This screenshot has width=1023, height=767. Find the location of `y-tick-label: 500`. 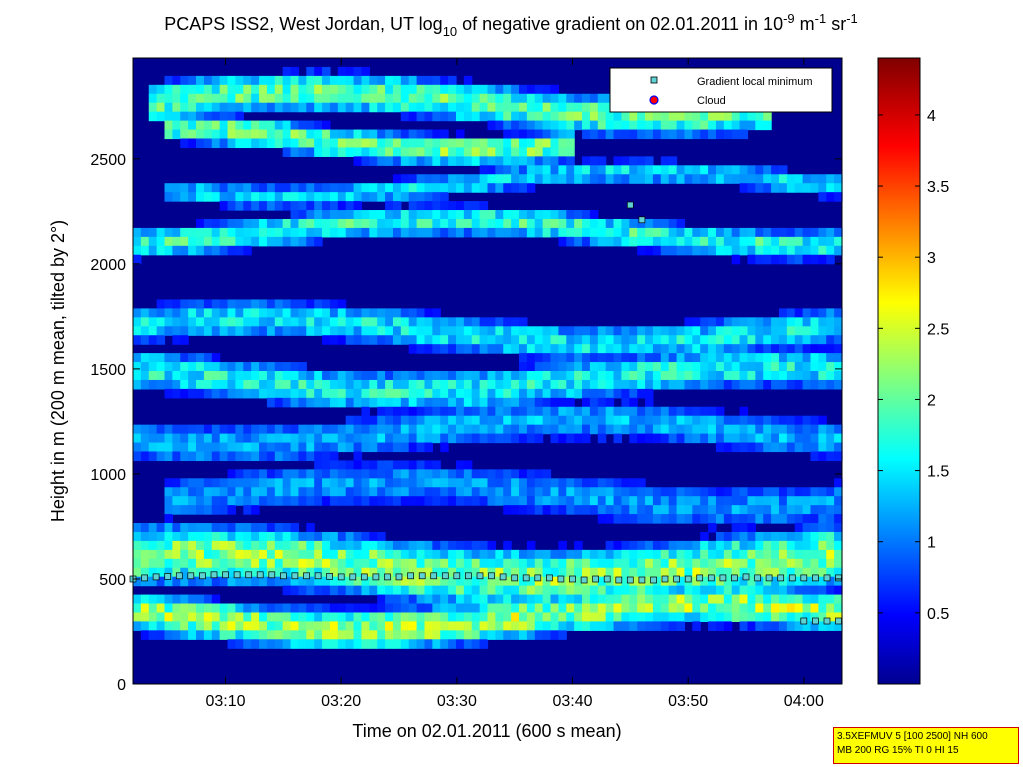

y-tick-label: 500 is located at coordinates (112, 580).